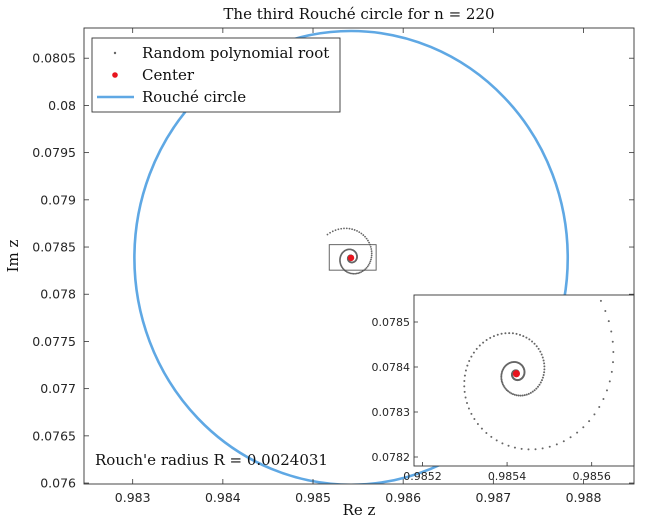 The height and width of the screenshot is (525, 648). I want to click on inset-y-tick-label: 0.0783, so click(391, 412).